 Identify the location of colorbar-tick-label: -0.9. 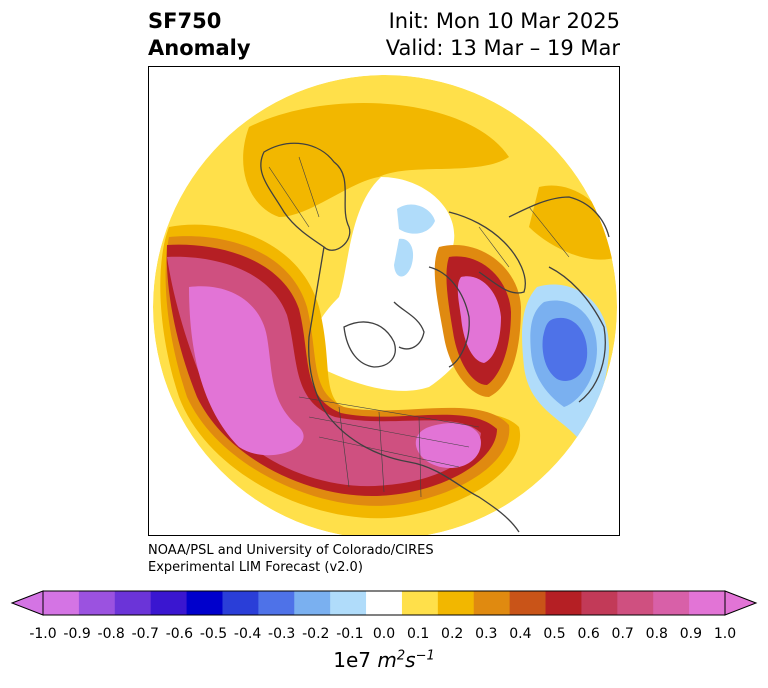
(77, 634).